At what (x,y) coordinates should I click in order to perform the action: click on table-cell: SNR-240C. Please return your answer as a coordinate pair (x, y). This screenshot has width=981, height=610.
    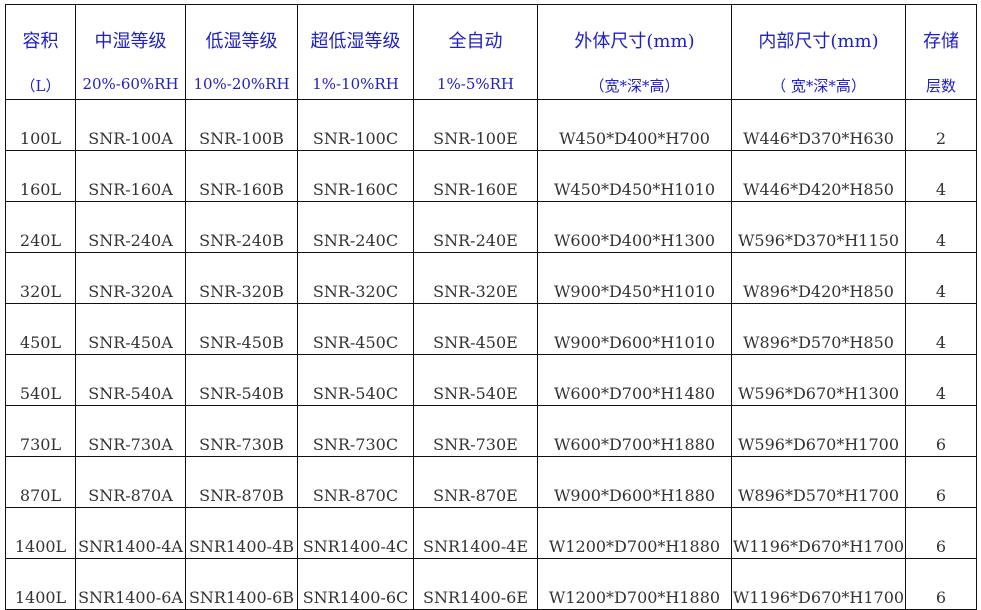
    Looking at the image, I should click on (355, 227).